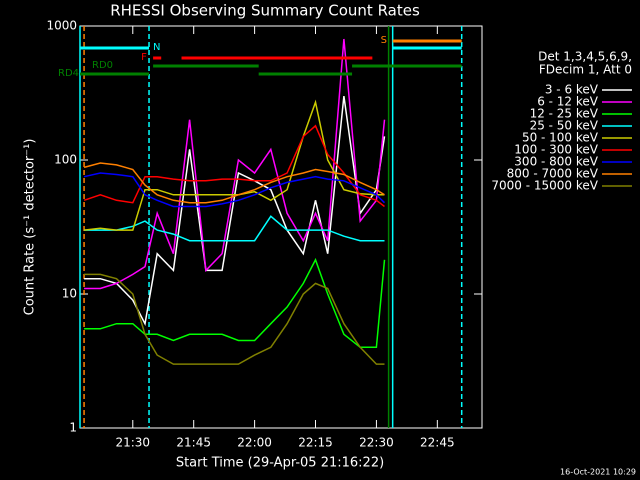  Describe the element at coordinates (68, 73) in the screenshot. I see `flag-label: RD4` at that location.